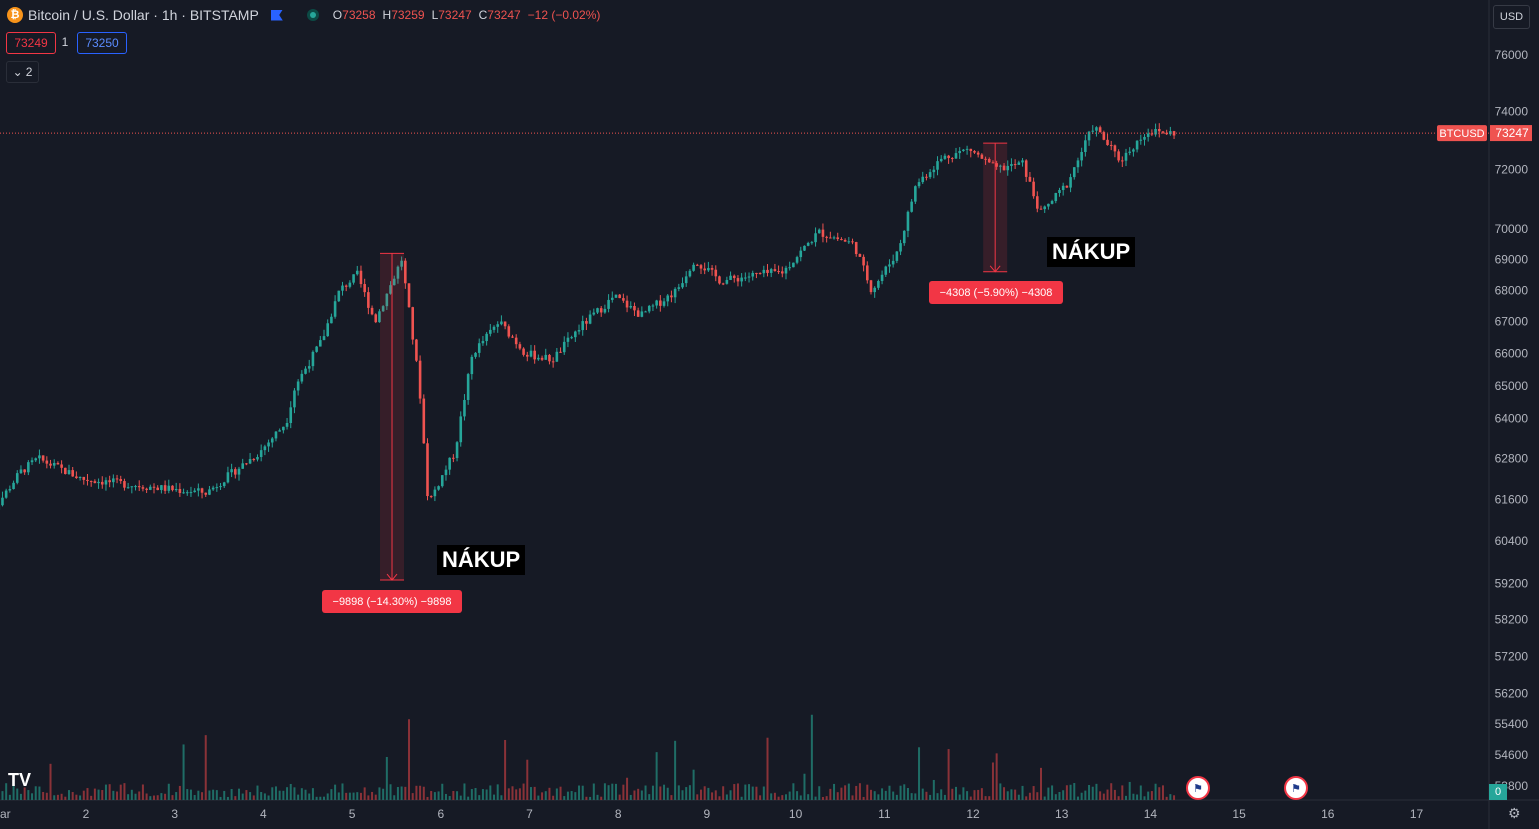 This screenshot has height=829, width=1539. Describe the element at coordinates (1512, 169) in the screenshot. I see `price-axis-label: 72000` at that location.